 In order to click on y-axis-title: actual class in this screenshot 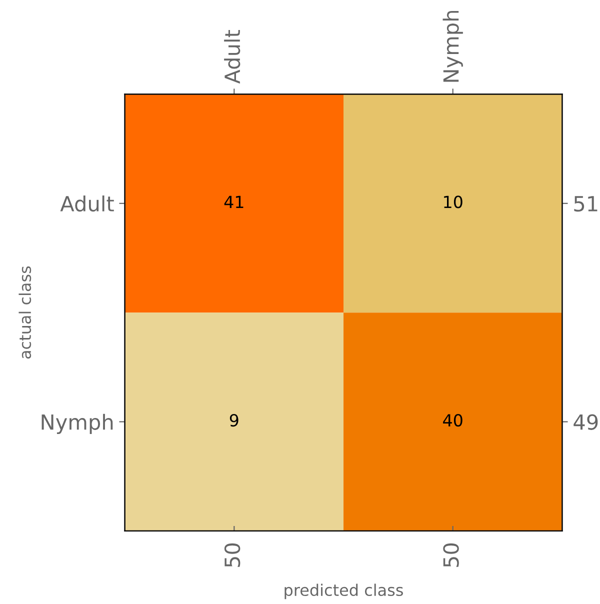, I will do `click(25, 312)`.